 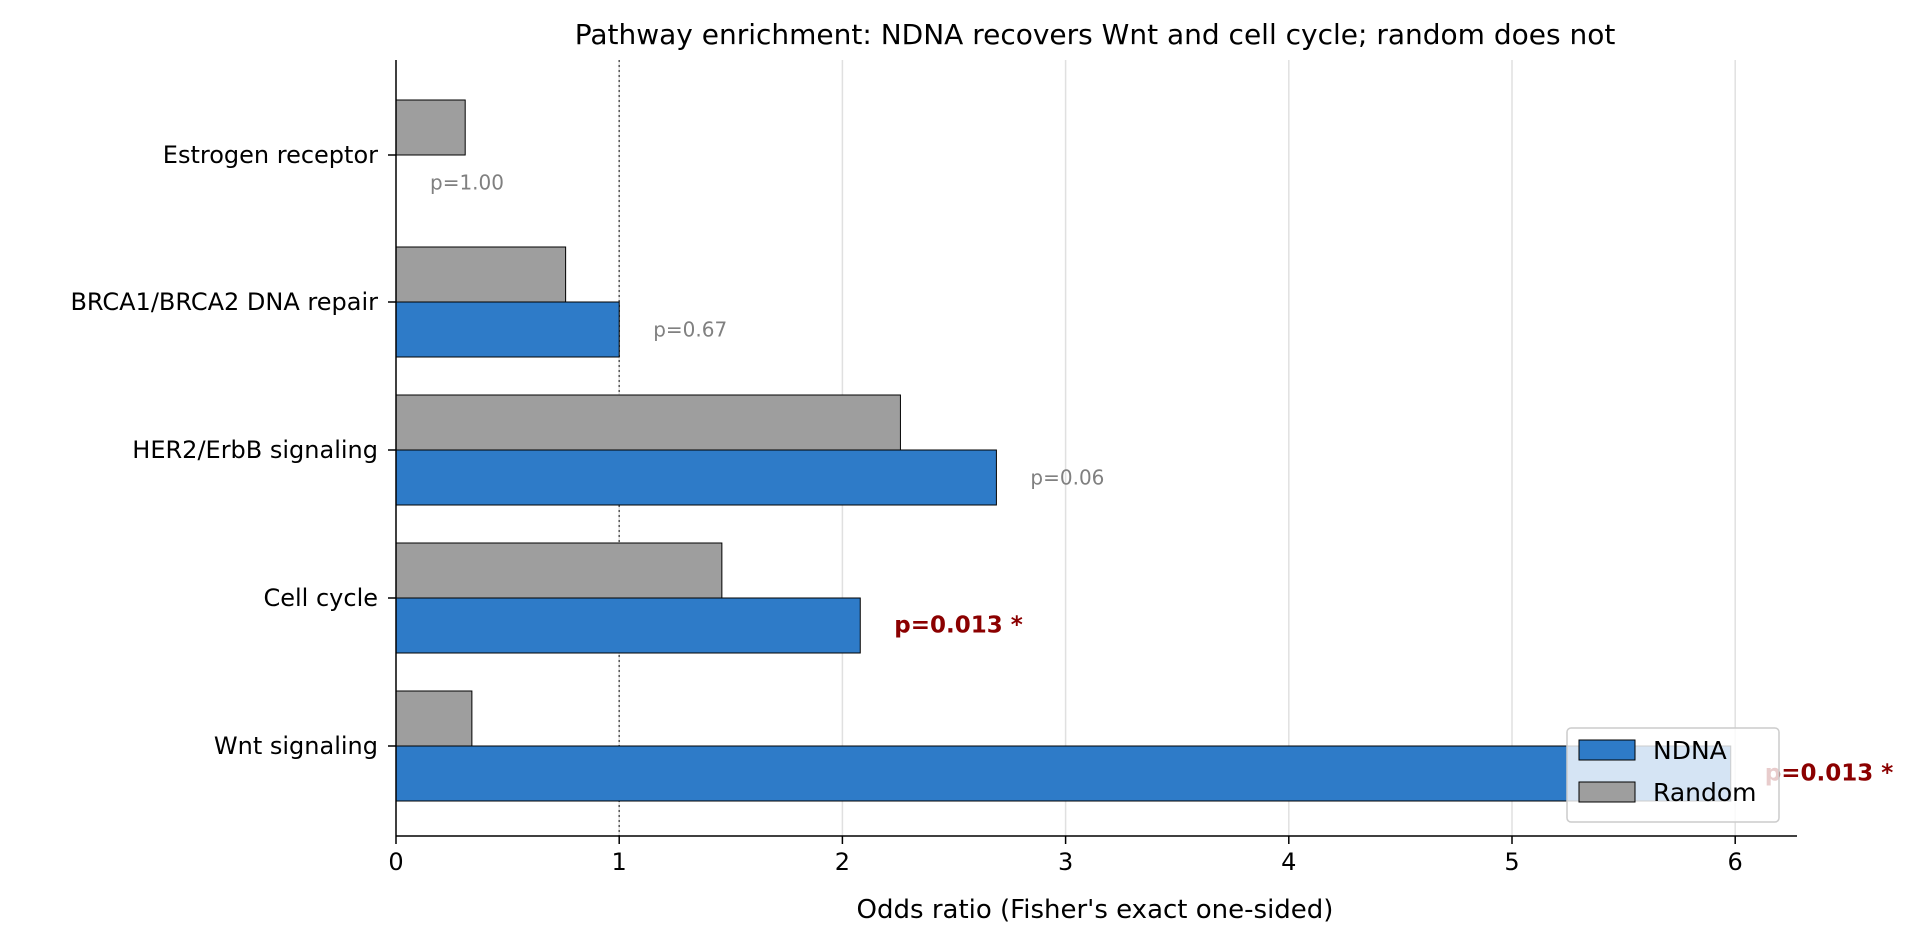 I want to click on legend: NDNA Random, so click(x=1673, y=775).